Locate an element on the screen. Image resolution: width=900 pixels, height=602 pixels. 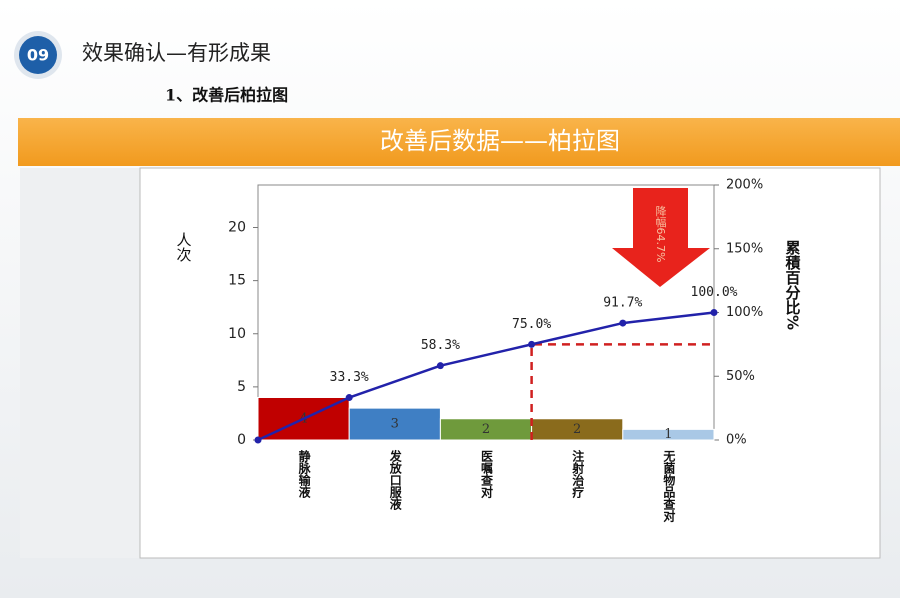
cumulative-label: 58.3% is located at coordinates (440, 345).